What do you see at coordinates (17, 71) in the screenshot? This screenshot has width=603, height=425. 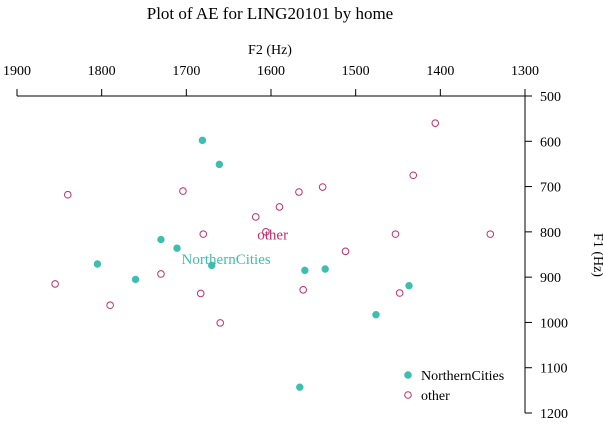 I see `x-tick-label: 1900` at bounding box center [17, 71].